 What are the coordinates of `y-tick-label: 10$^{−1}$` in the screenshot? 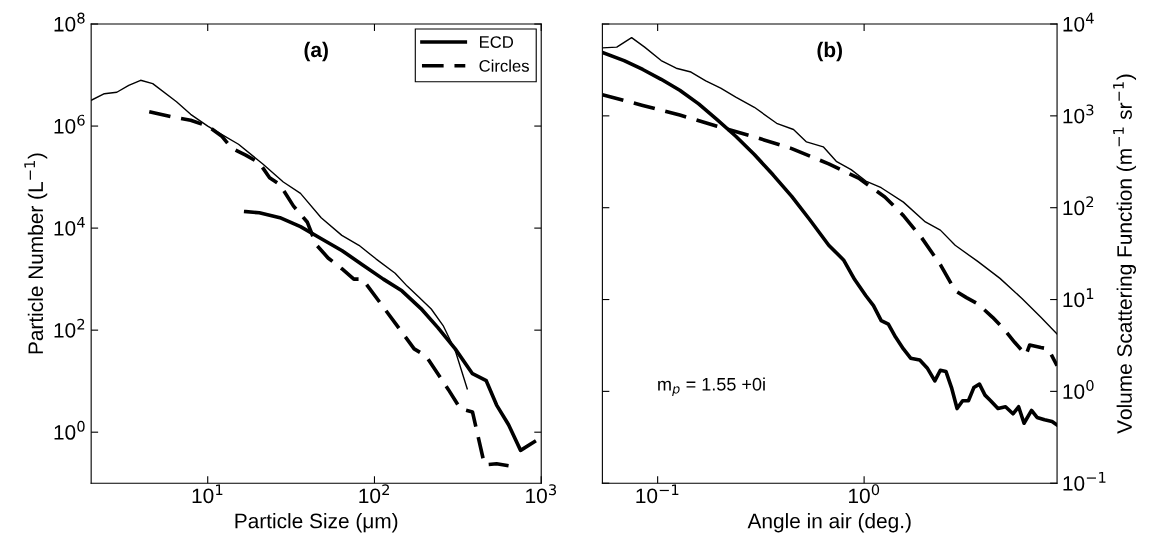 It's located at (1084, 481).